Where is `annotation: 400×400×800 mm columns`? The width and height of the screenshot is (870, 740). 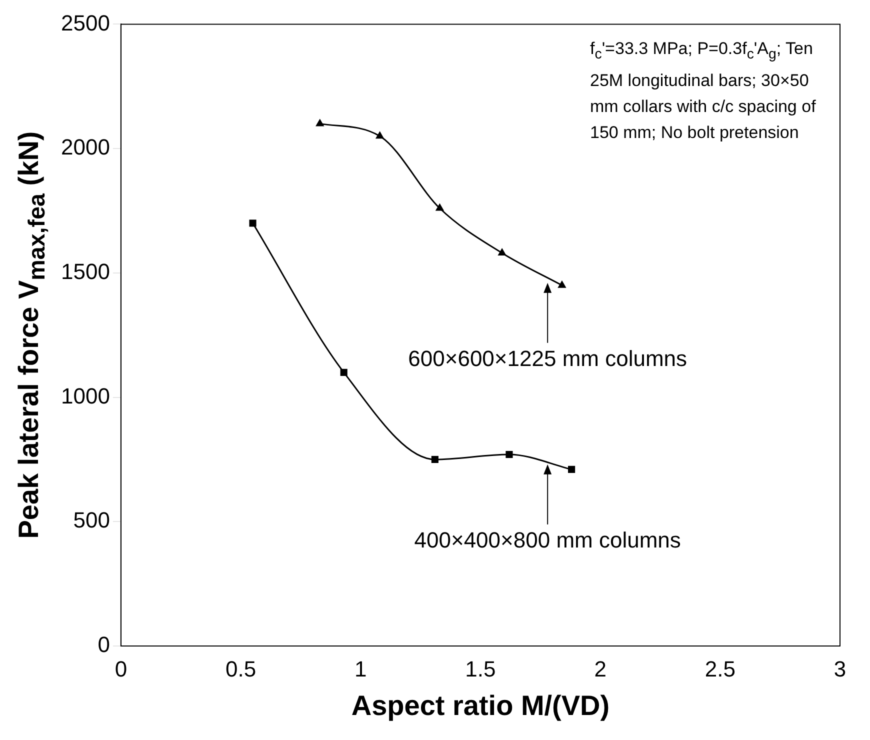 annotation: 400×400×800 mm columns is located at coordinates (547, 539).